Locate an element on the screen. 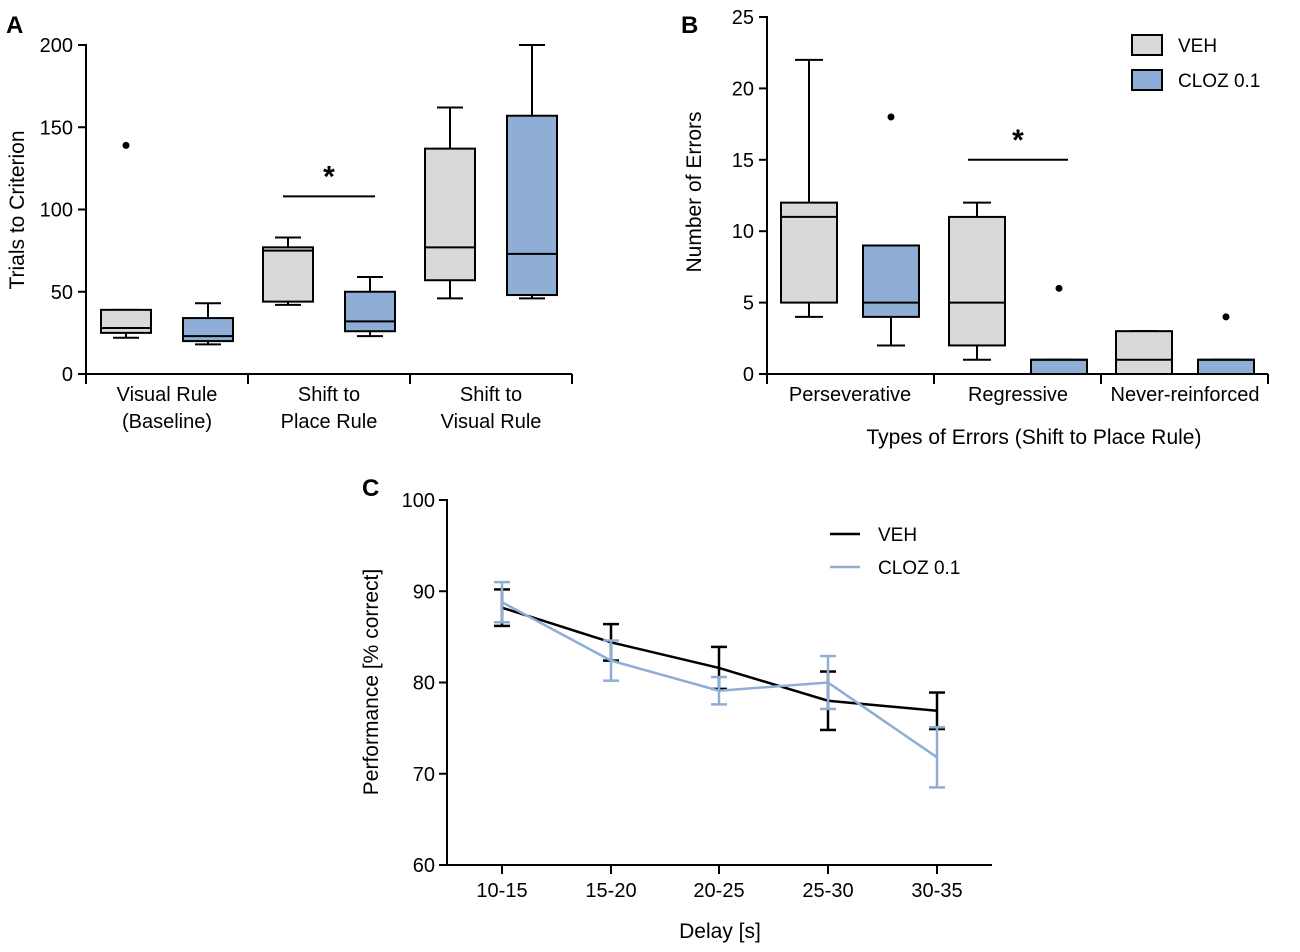 The height and width of the screenshot is (952, 1300). panel-c-xlabel: Delay [s] is located at coordinates (720, 931).